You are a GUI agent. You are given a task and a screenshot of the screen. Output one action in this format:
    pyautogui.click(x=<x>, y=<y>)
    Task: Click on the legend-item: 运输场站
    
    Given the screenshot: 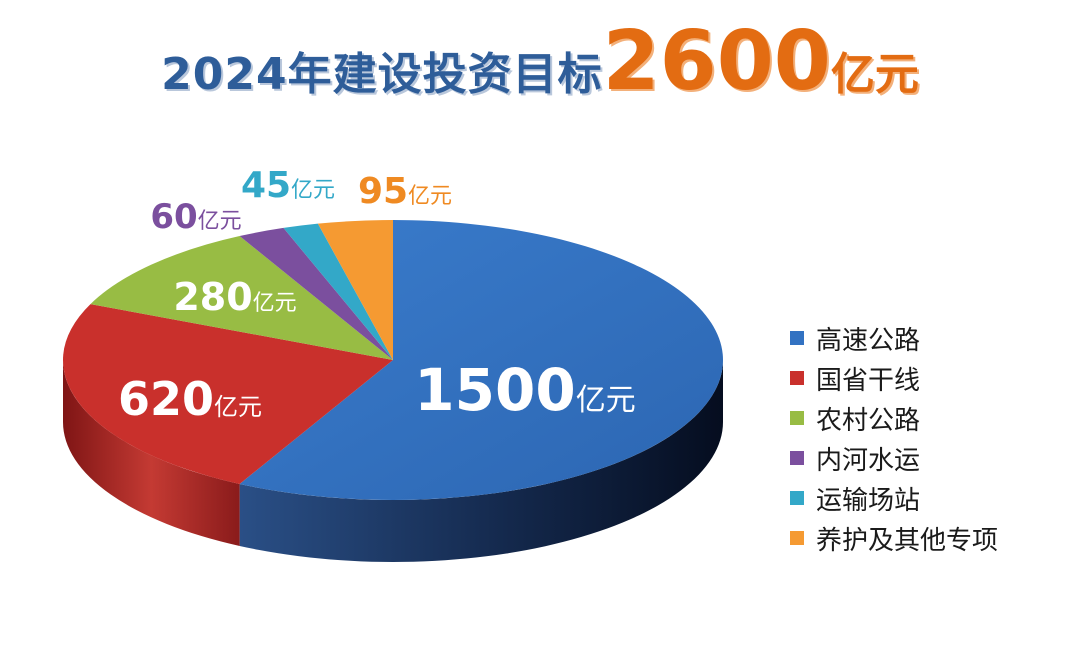 What is the action you would take?
    pyautogui.click(x=894, y=498)
    